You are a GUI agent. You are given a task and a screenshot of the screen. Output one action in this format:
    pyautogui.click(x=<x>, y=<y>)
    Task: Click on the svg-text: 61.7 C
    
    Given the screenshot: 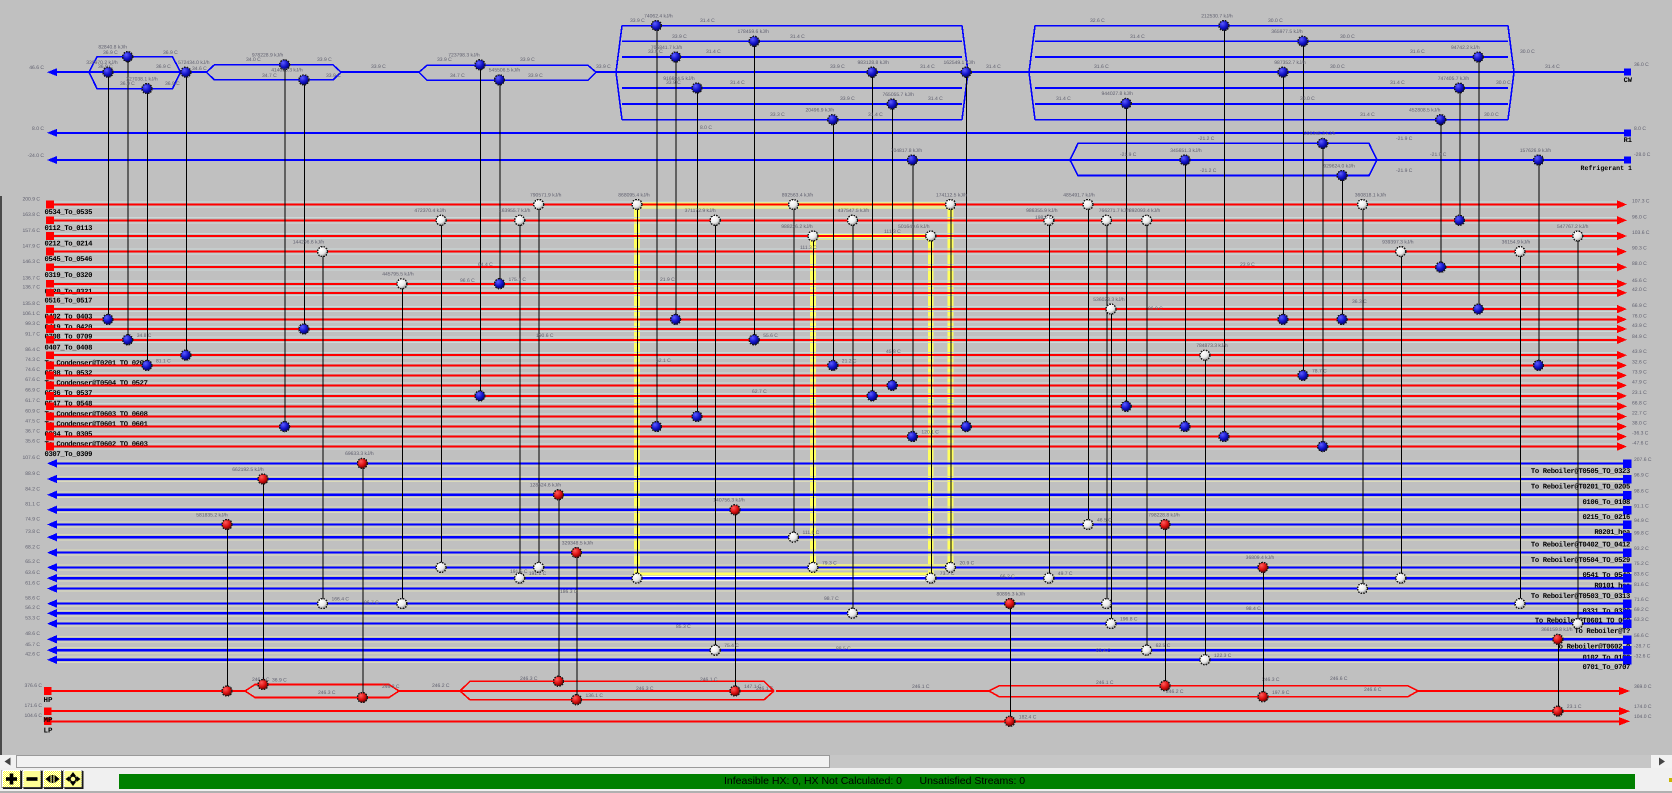 What is the action you would take?
    pyautogui.click(x=32, y=401)
    